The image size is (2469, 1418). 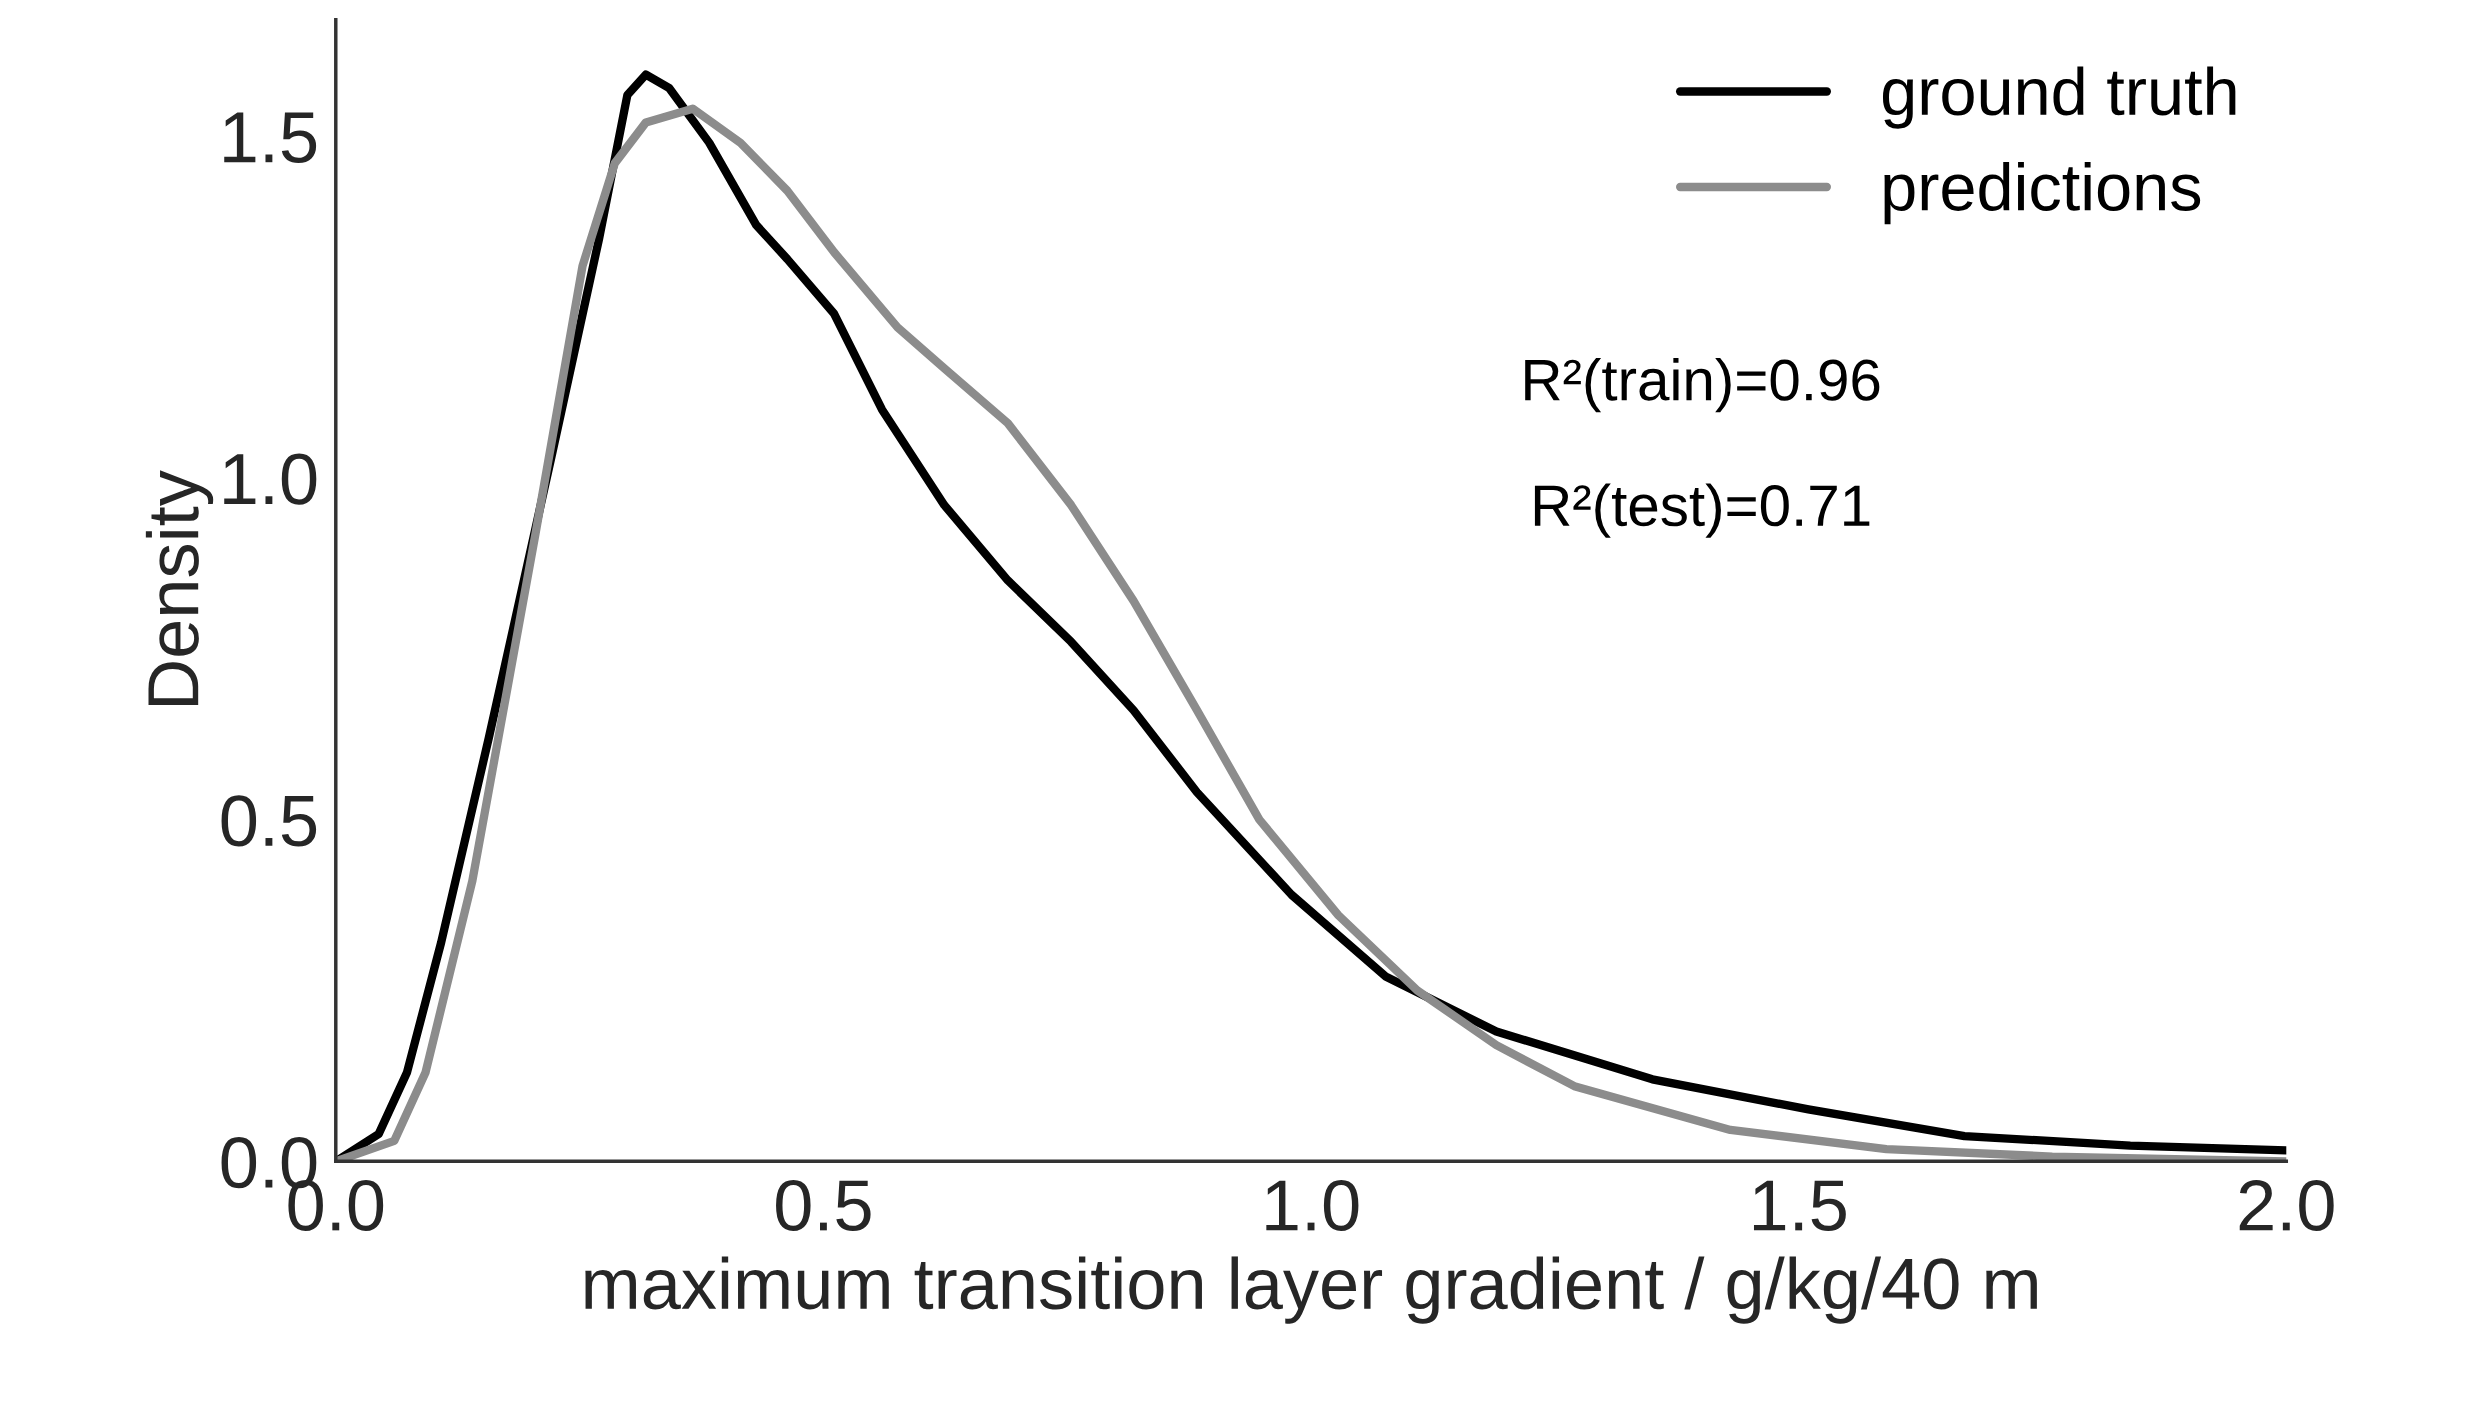 What do you see at coordinates (2042, 193) in the screenshot?
I see `legend-label: predictions` at bounding box center [2042, 193].